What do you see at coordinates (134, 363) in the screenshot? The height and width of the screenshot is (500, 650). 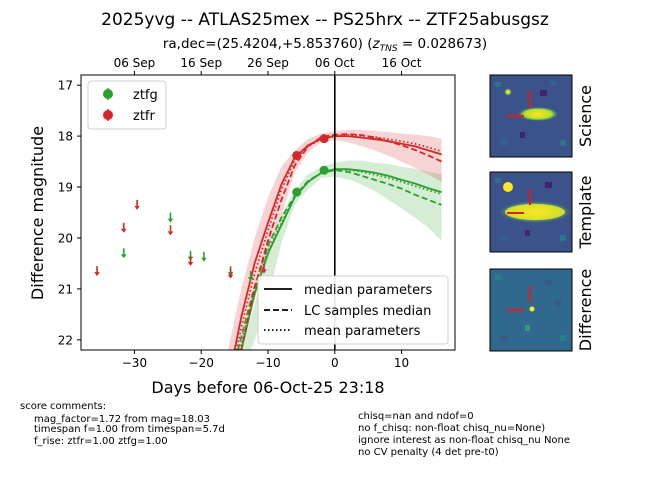 I see `x-tick-label: −30` at bounding box center [134, 363].